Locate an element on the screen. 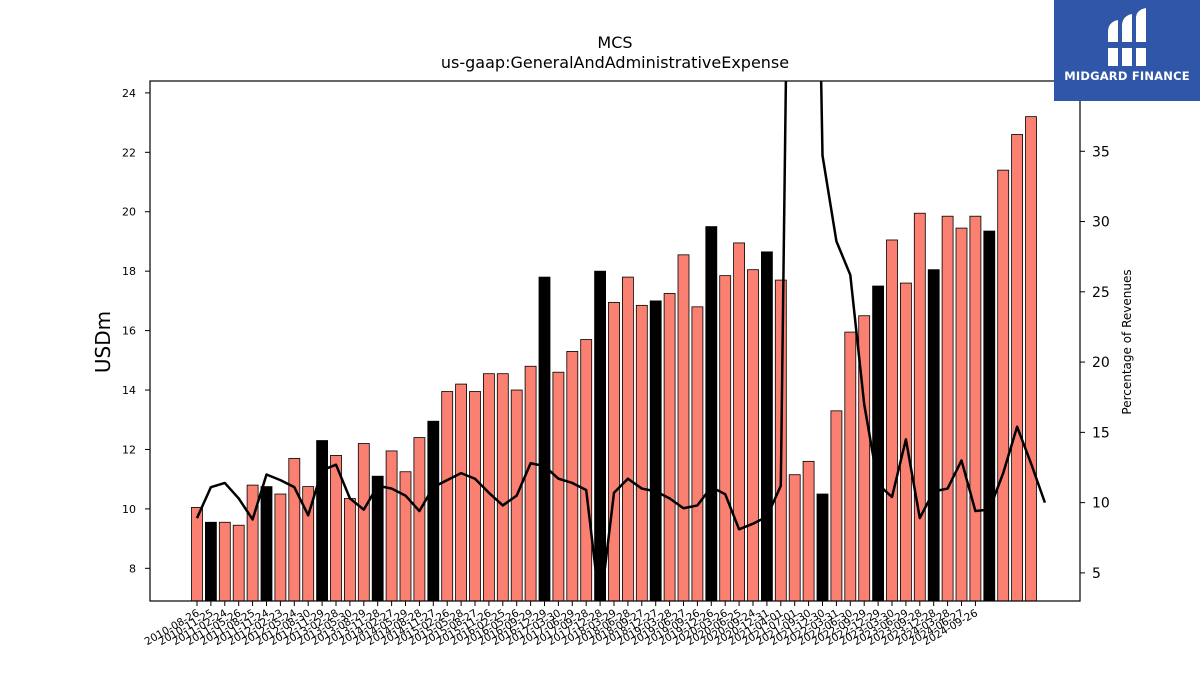  logo-text: MIDGARD FINANCE is located at coordinates (1127, 76).